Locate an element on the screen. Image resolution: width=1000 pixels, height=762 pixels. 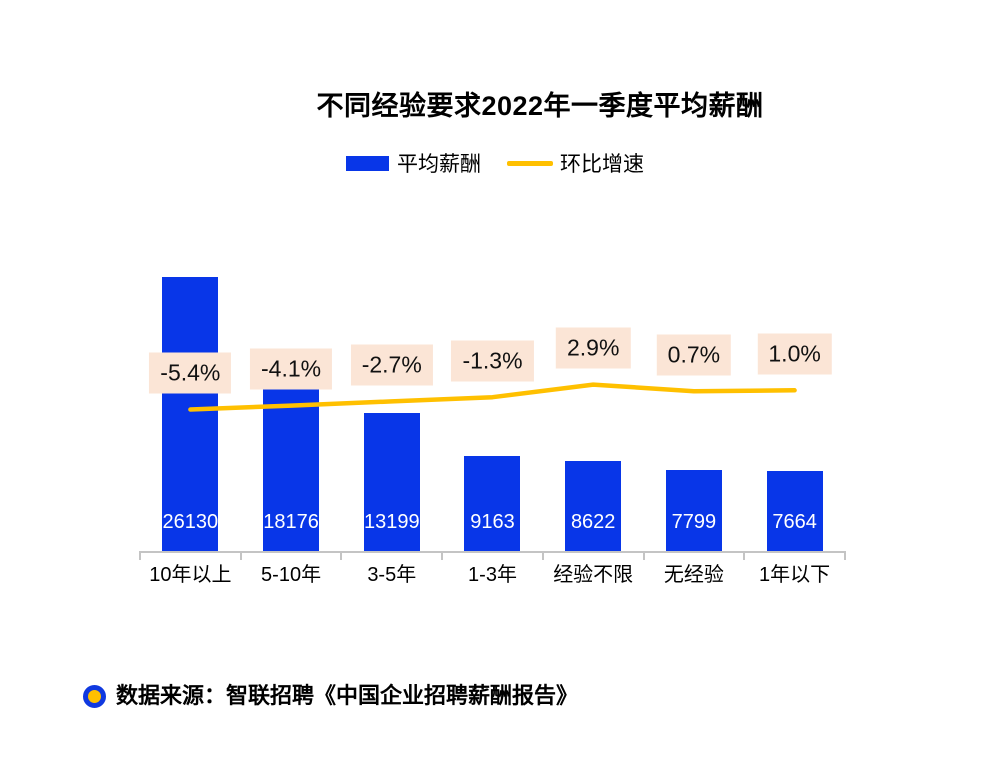
bar-value-label: 9163 is located at coordinates (492, 522).